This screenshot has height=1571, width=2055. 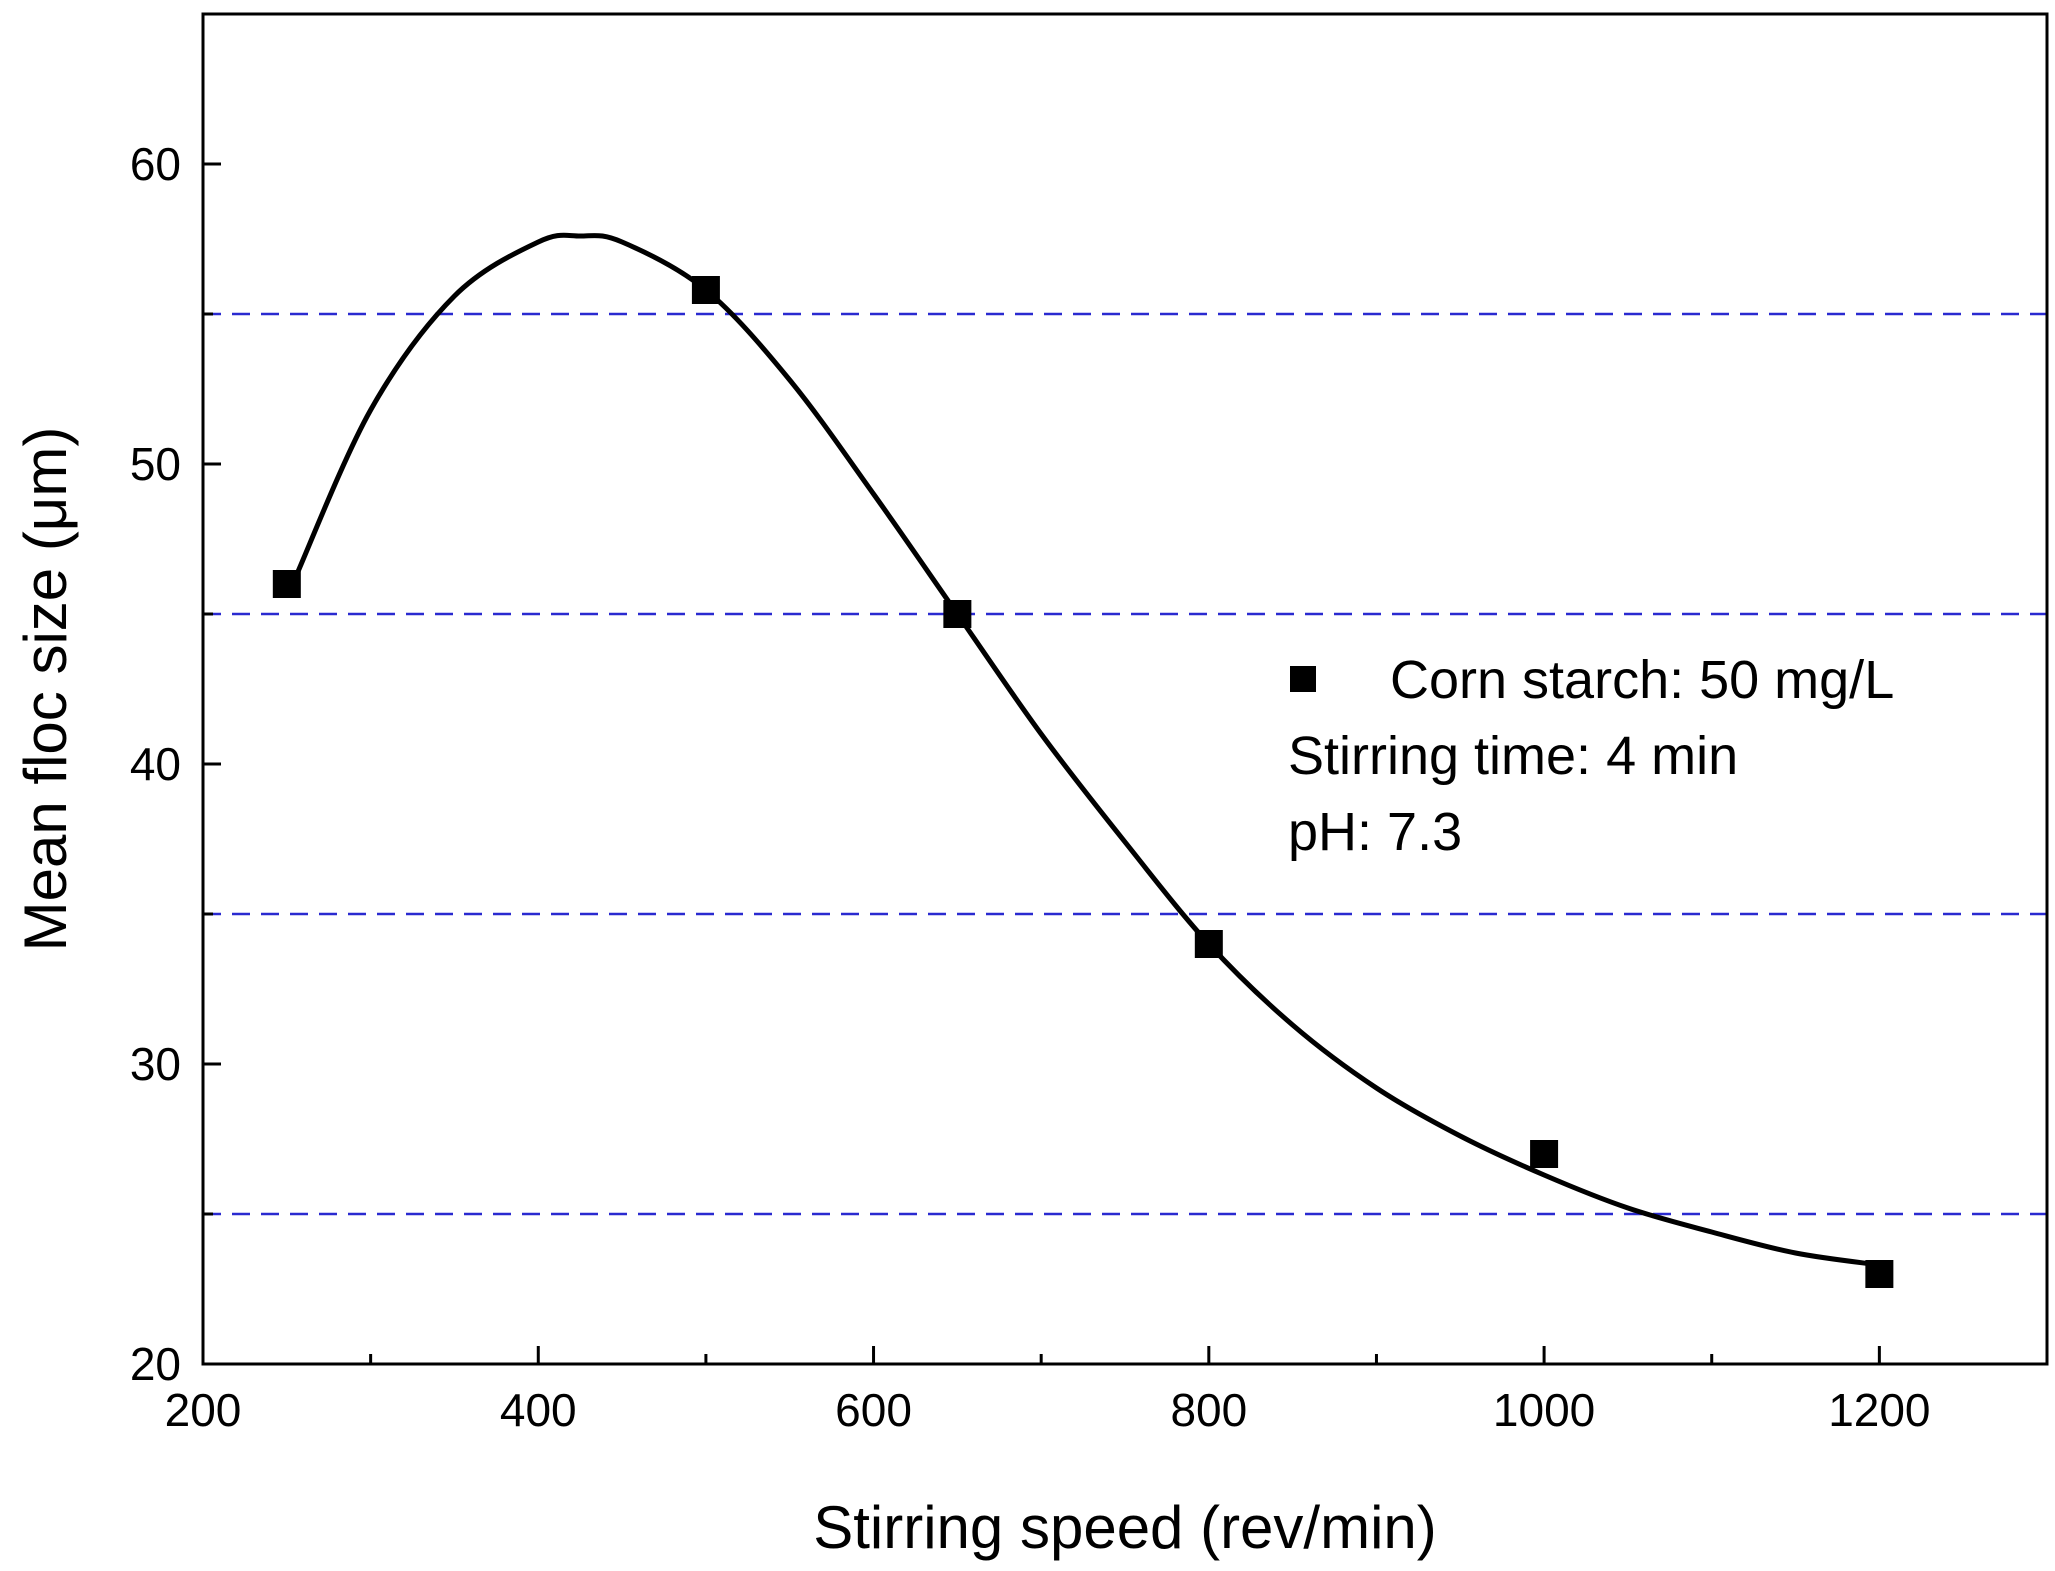 What do you see at coordinates (155, 164) in the screenshot?
I see `y-tick-label: 60` at bounding box center [155, 164].